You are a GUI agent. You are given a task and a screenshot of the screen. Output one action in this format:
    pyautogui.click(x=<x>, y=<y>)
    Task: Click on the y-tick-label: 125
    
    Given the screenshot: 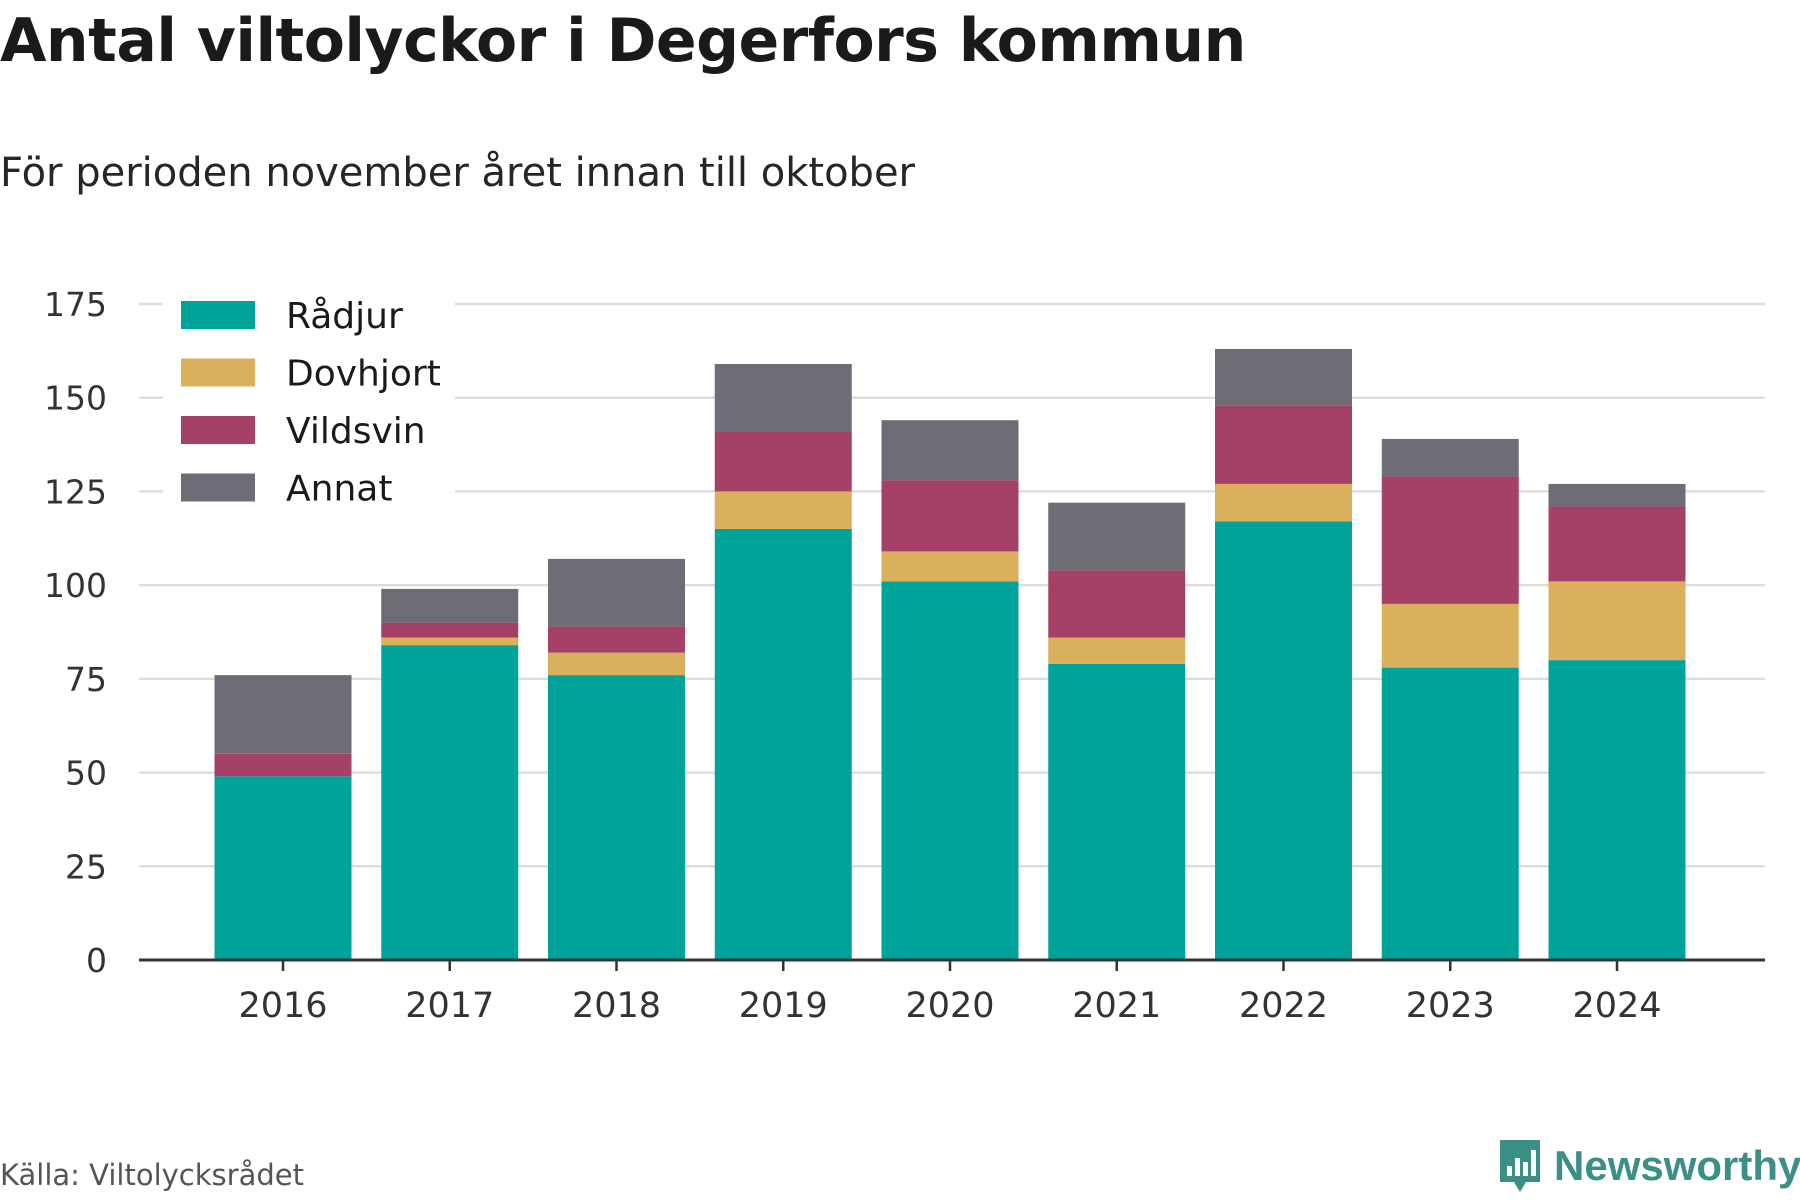 What is the action you would take?
    pyautogui.click(x=75, y=491)
    